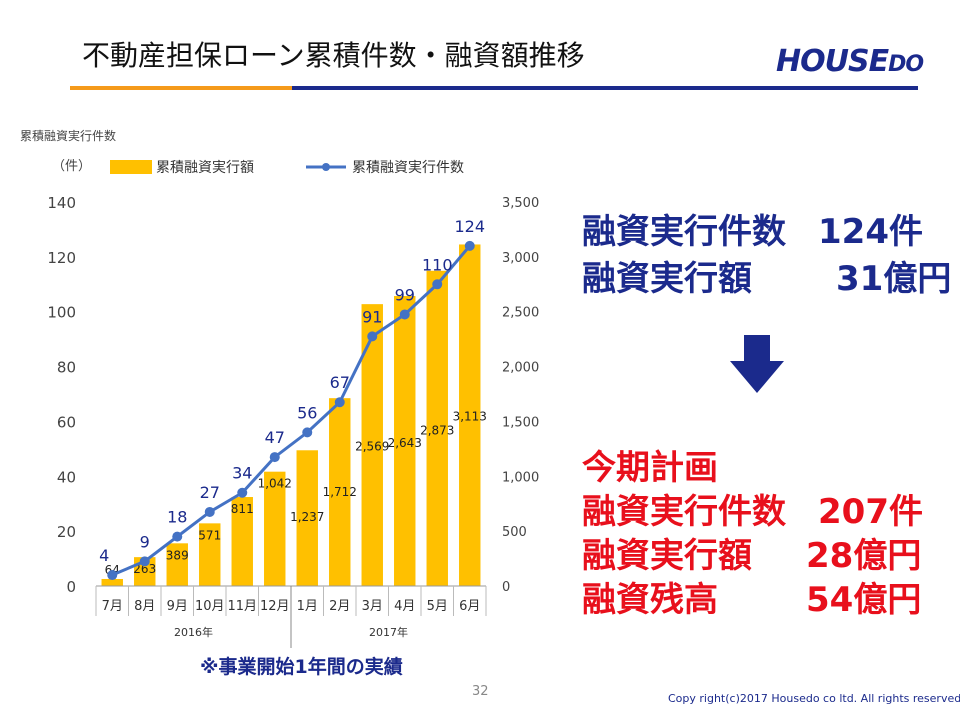  I want to click on x-tick-label: 2月, so click(339, 606).